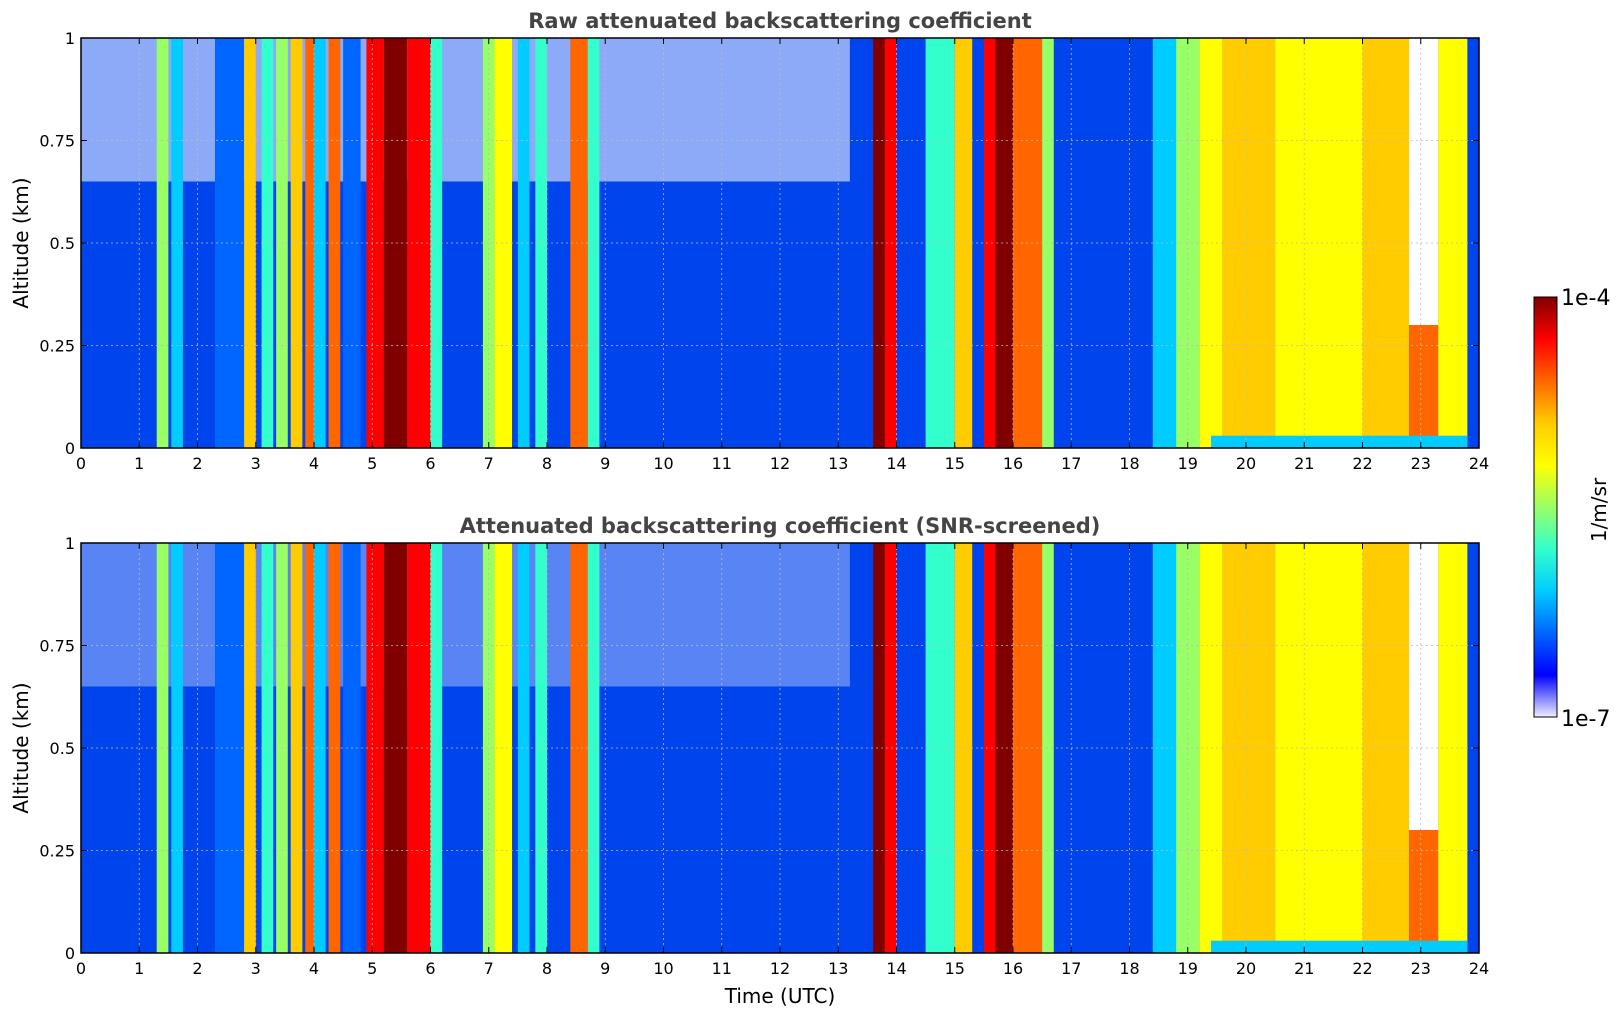  Describe the element at coordinates (70, 953) in the screenshot. I see `y-tick-label: 0` at that location.